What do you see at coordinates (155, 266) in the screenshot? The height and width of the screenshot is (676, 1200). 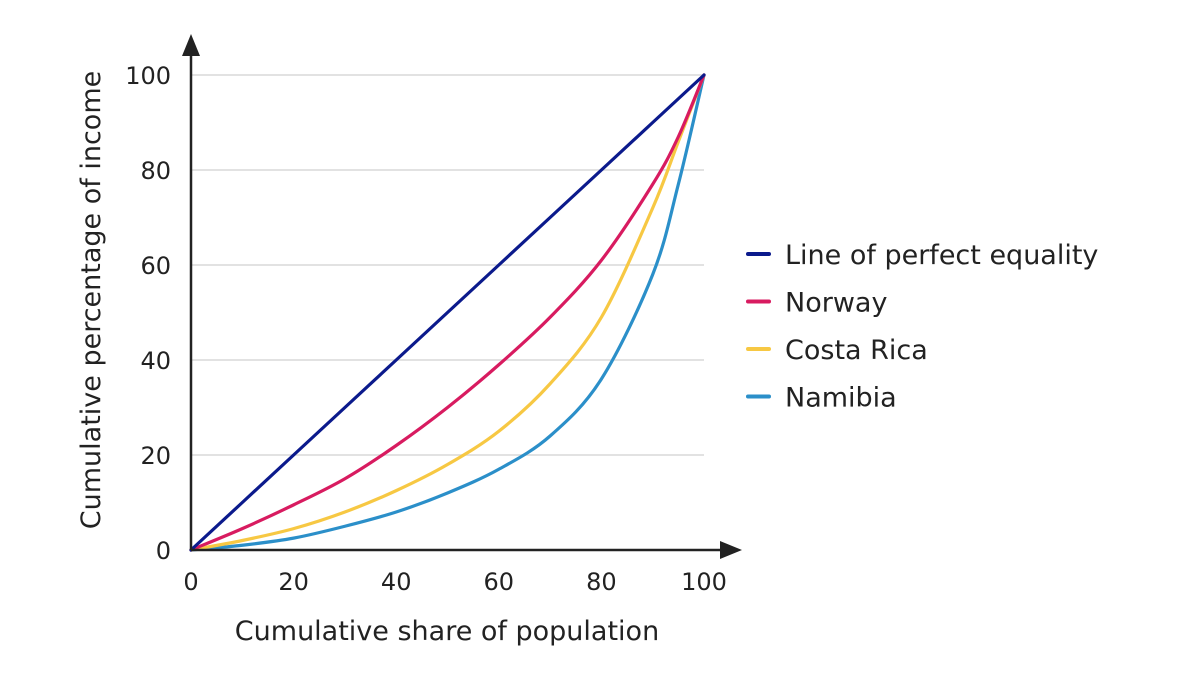 I see `y-tick-label: 60` at bounding box center [155, 266].